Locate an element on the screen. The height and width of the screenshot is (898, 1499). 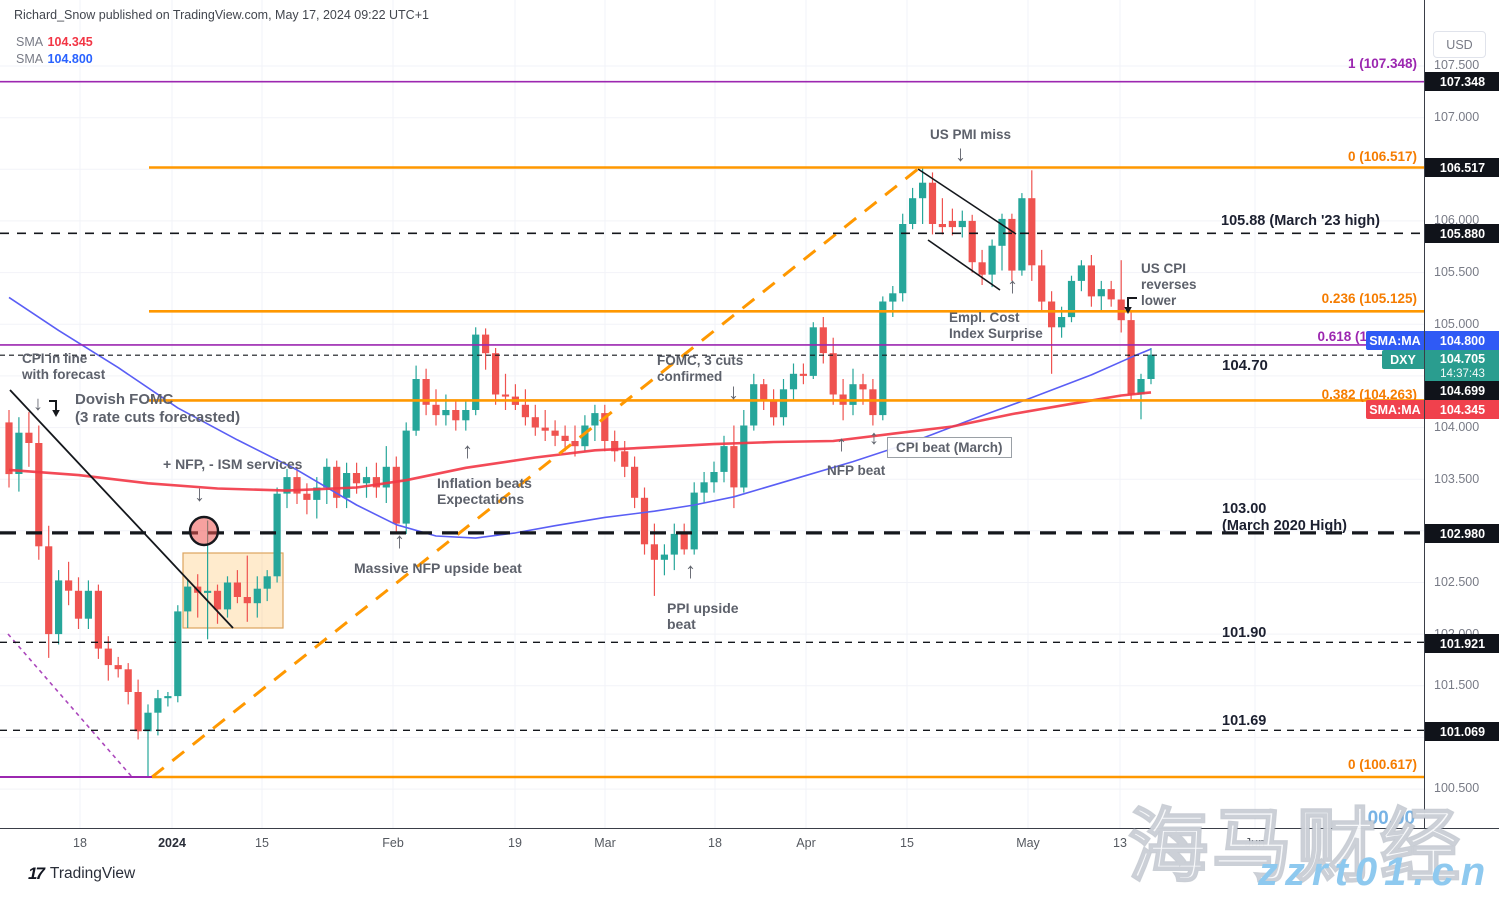
price-tick: 105.000 is located at coordinates (1457, 324).